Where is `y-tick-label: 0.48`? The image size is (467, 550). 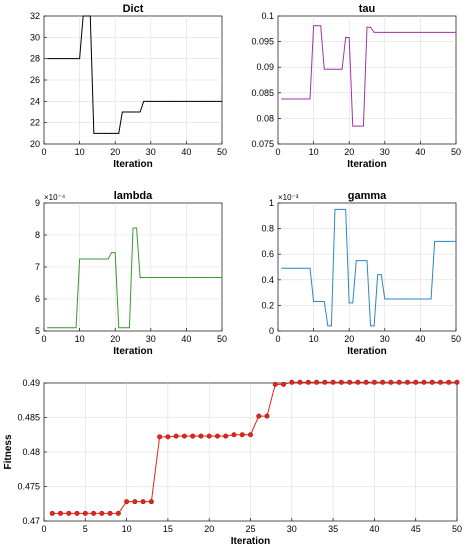
y-tick-label: 0.48 is located at coordinates (31, 452).